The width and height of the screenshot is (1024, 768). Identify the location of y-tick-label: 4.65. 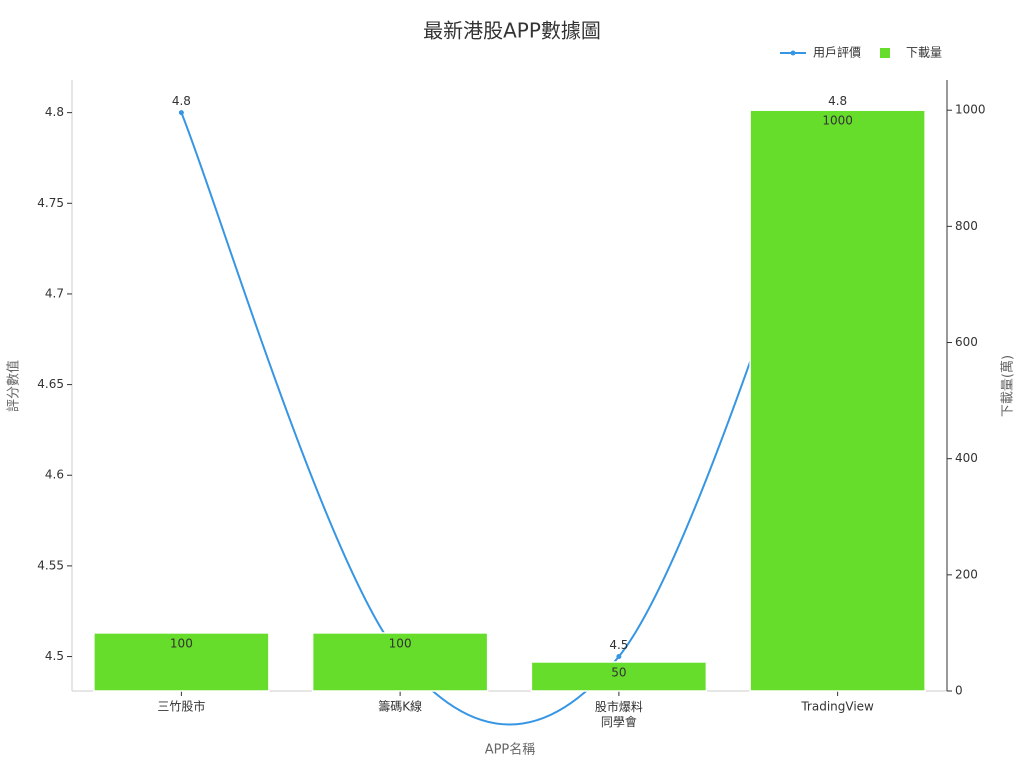
(50, 384).